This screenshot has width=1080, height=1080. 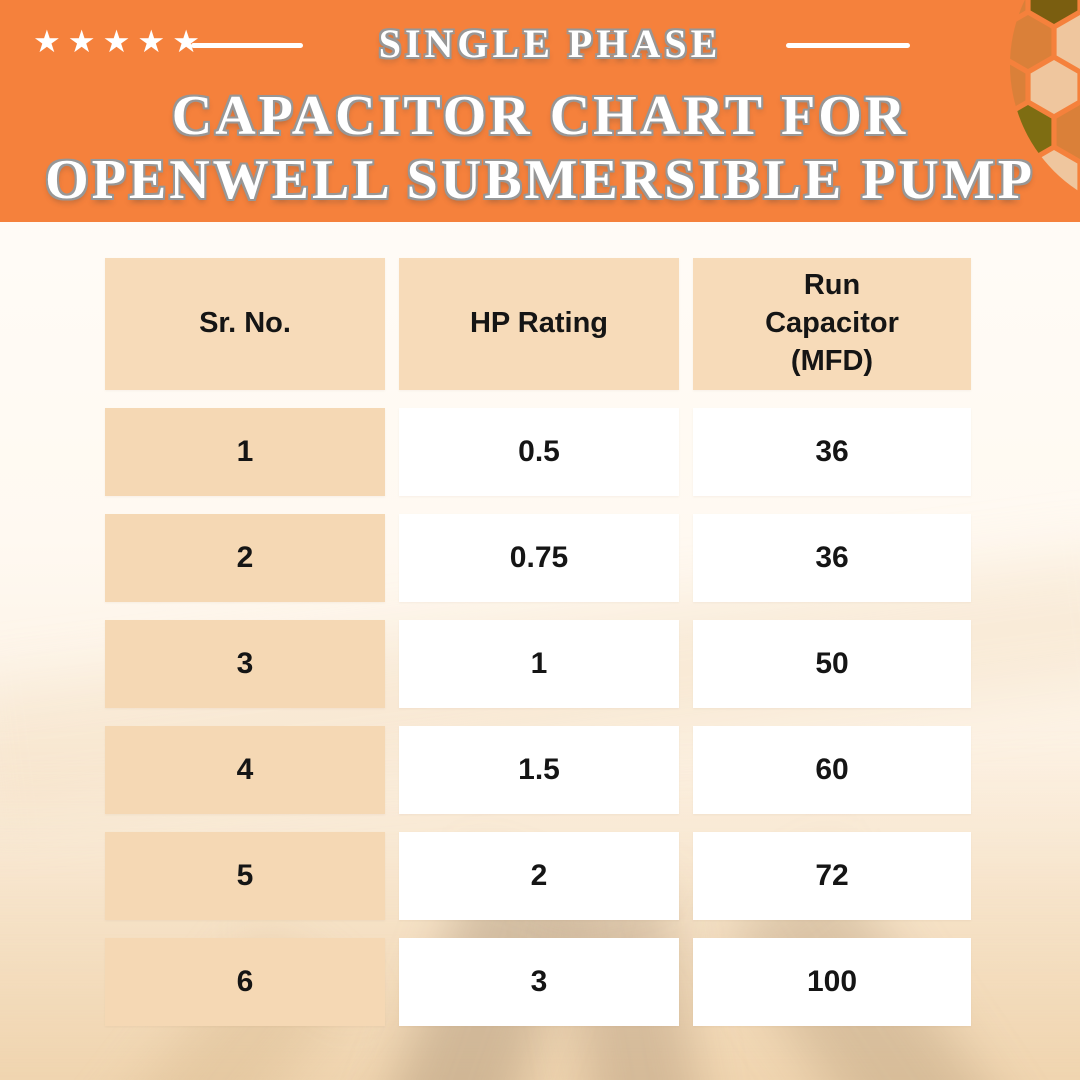 I want to click on table-cell-mfd: 50, so click(x=832, y=664).